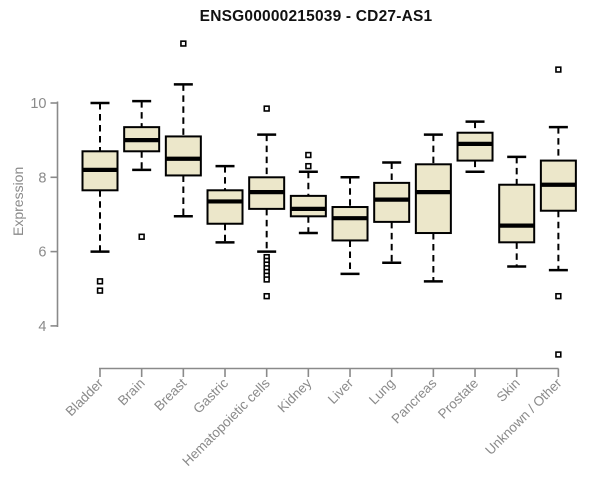 Image resolution: width=600 pixels, height=500 pixels. What do you see at coordinates (42, 327) in the screenshot?
I see `y-tick-label: 4` at bounding box center [42, 327].